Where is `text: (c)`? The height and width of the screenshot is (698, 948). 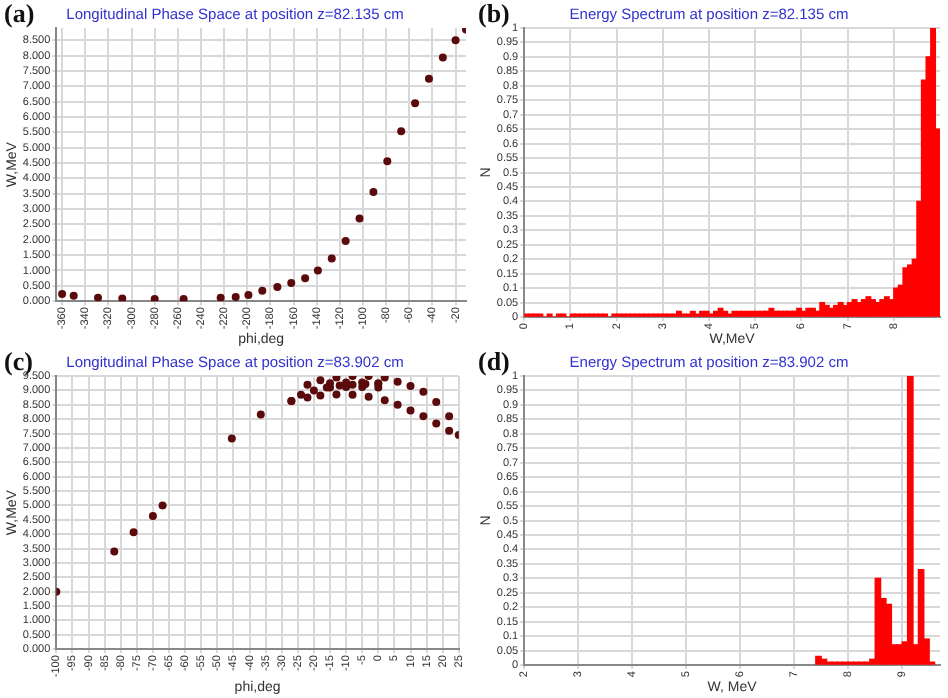 text: (c) is located at coordinates (18, 360).